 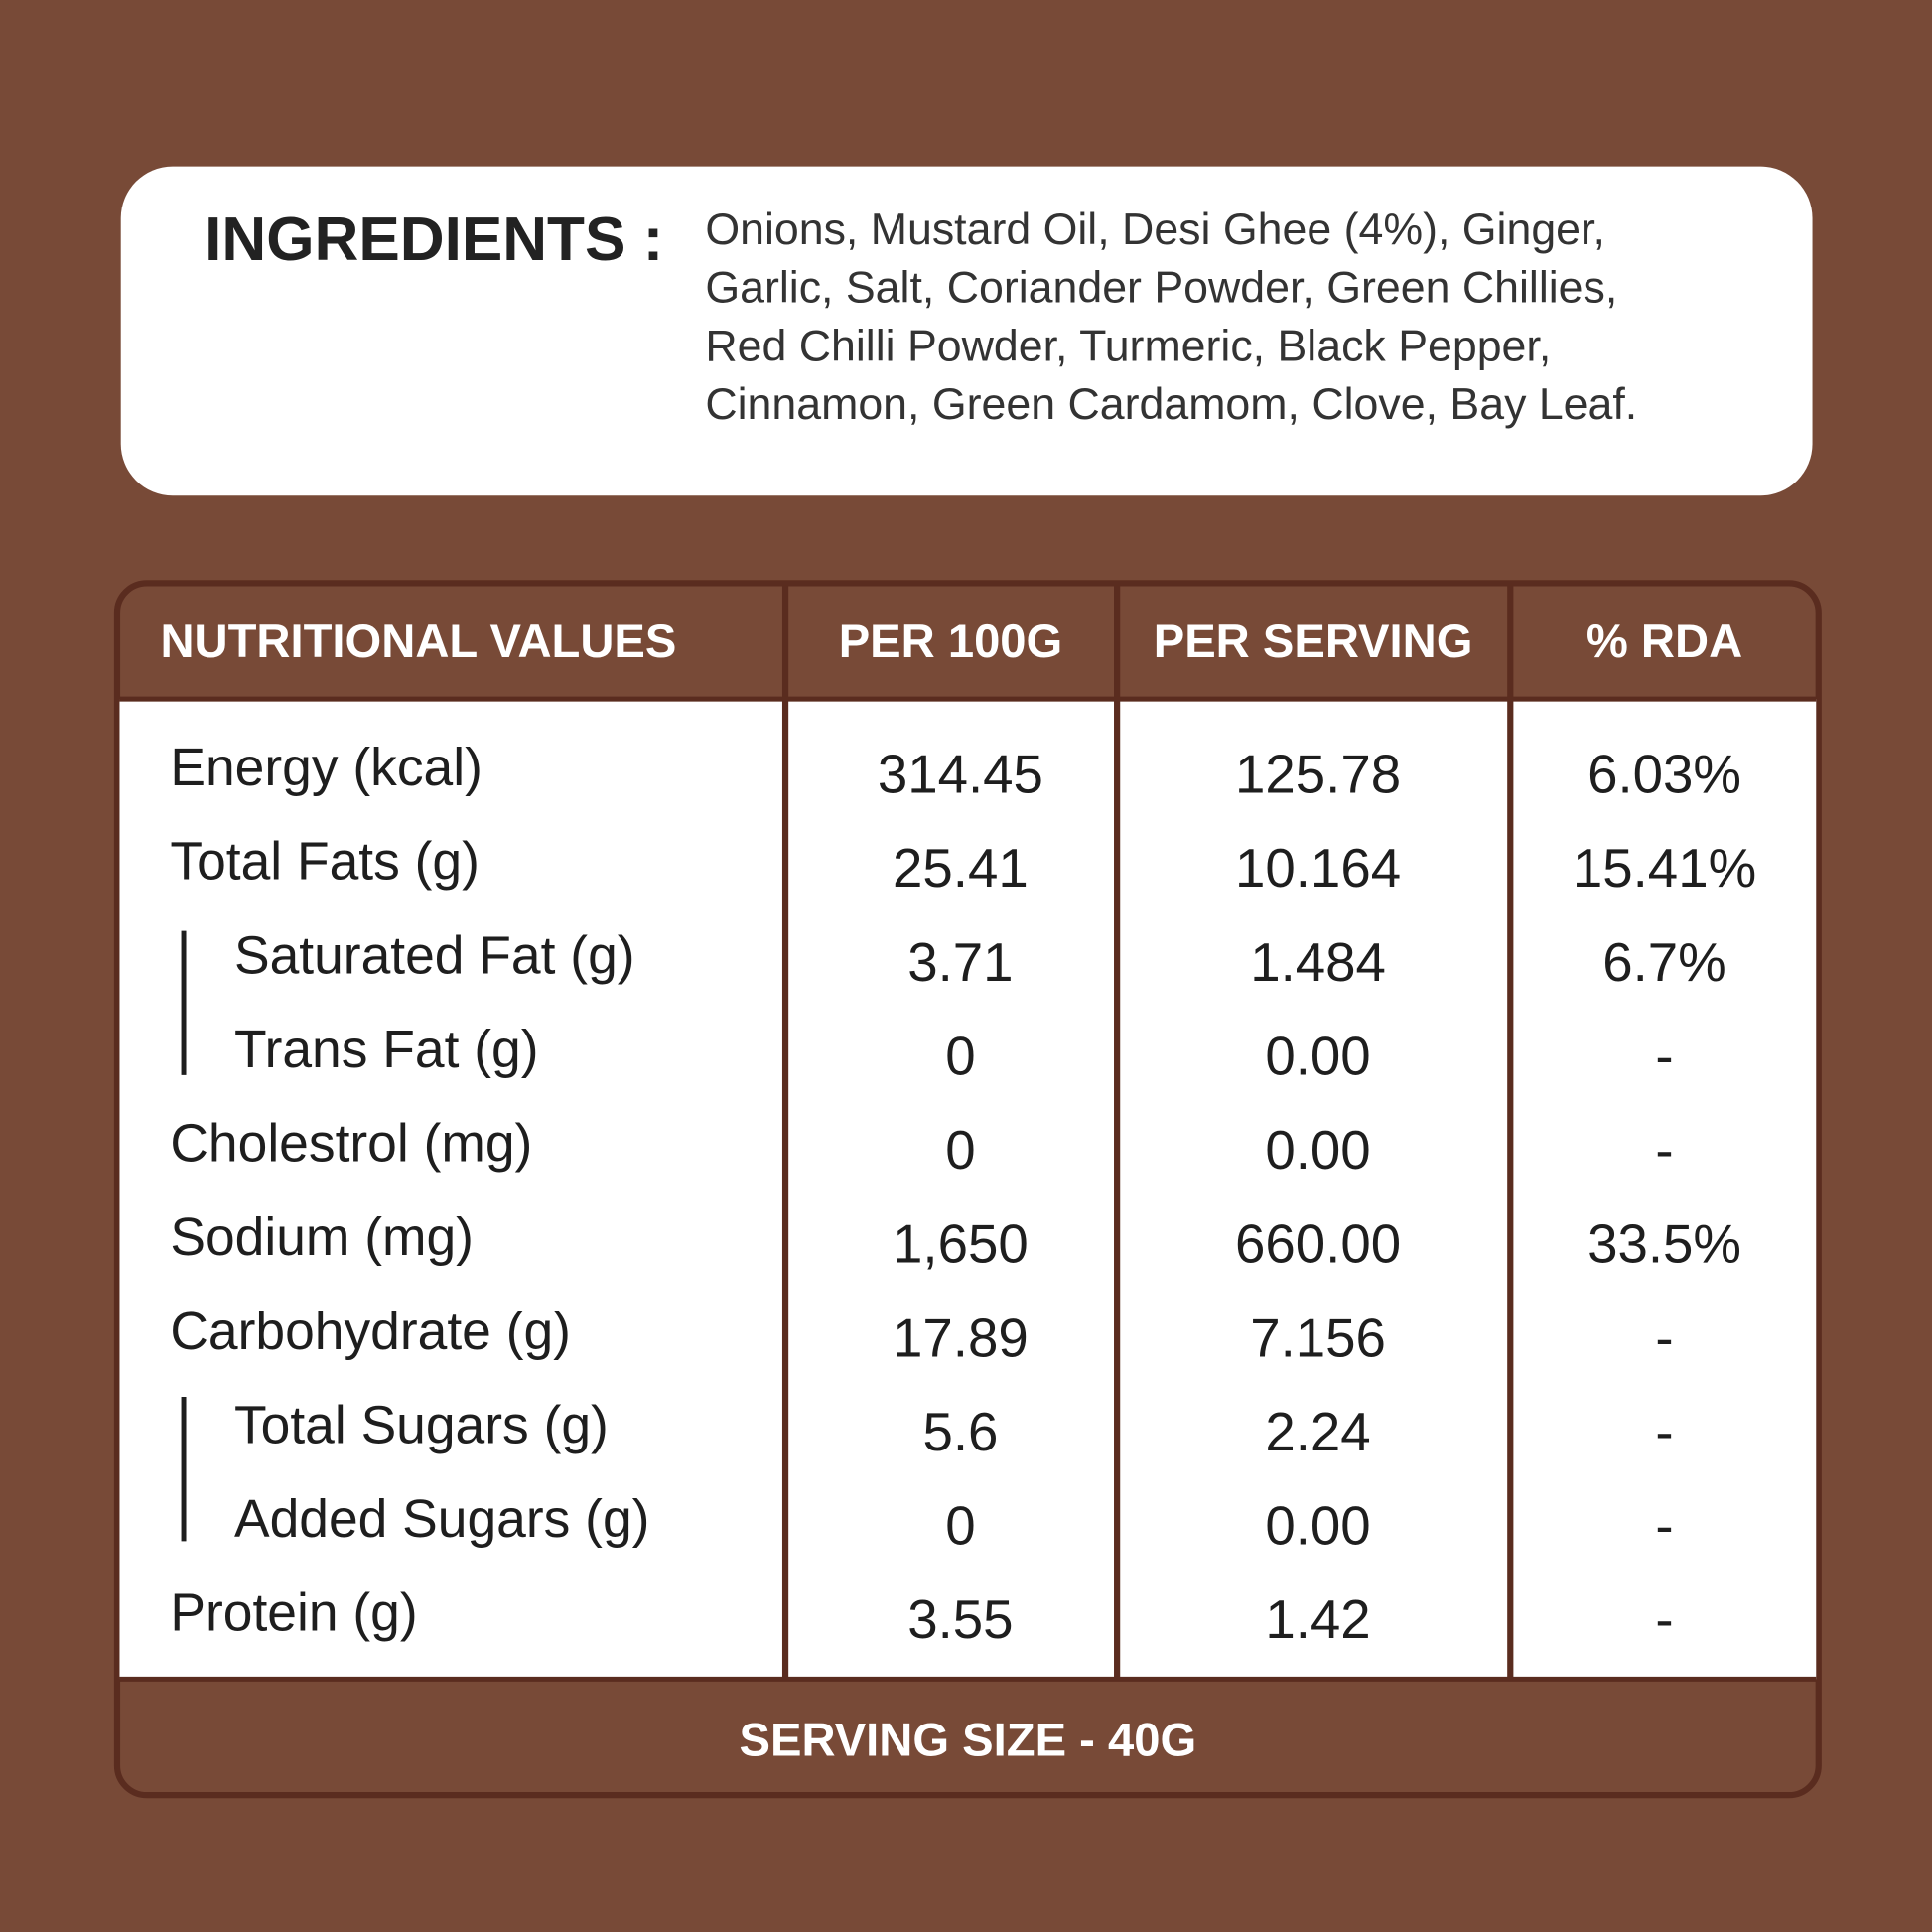 What do you see at coordinates (960, 963) in the screenshot?
I see `nutrient-value: 3.71` at bounding box center [960, 963].